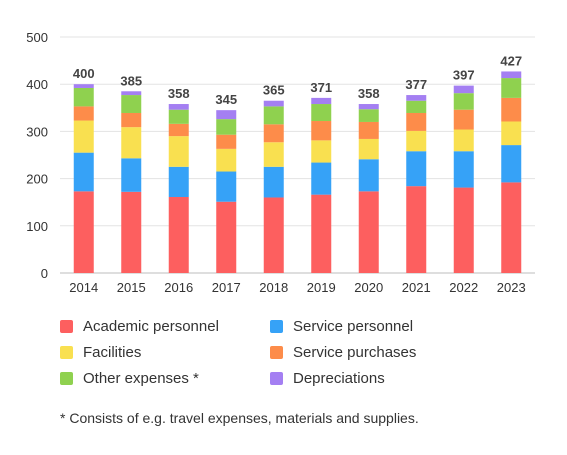 The width and height of the screenshot is (567, 455). I want to click on x-tick-label: 2023, so click(511, 287).